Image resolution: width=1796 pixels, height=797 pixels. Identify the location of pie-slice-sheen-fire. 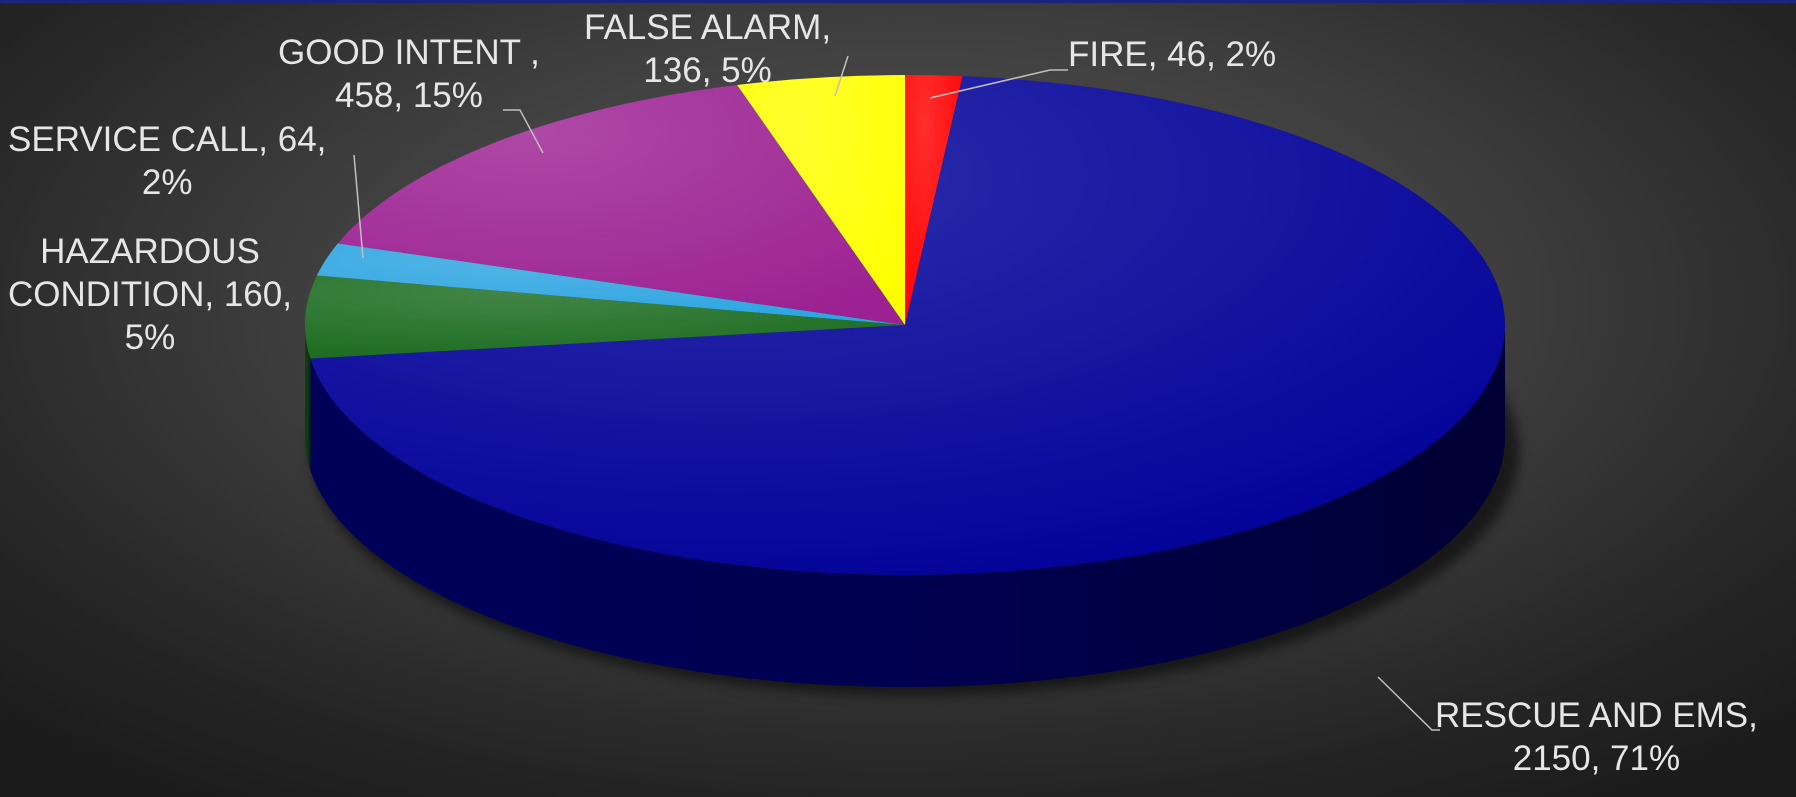
(934, 200).